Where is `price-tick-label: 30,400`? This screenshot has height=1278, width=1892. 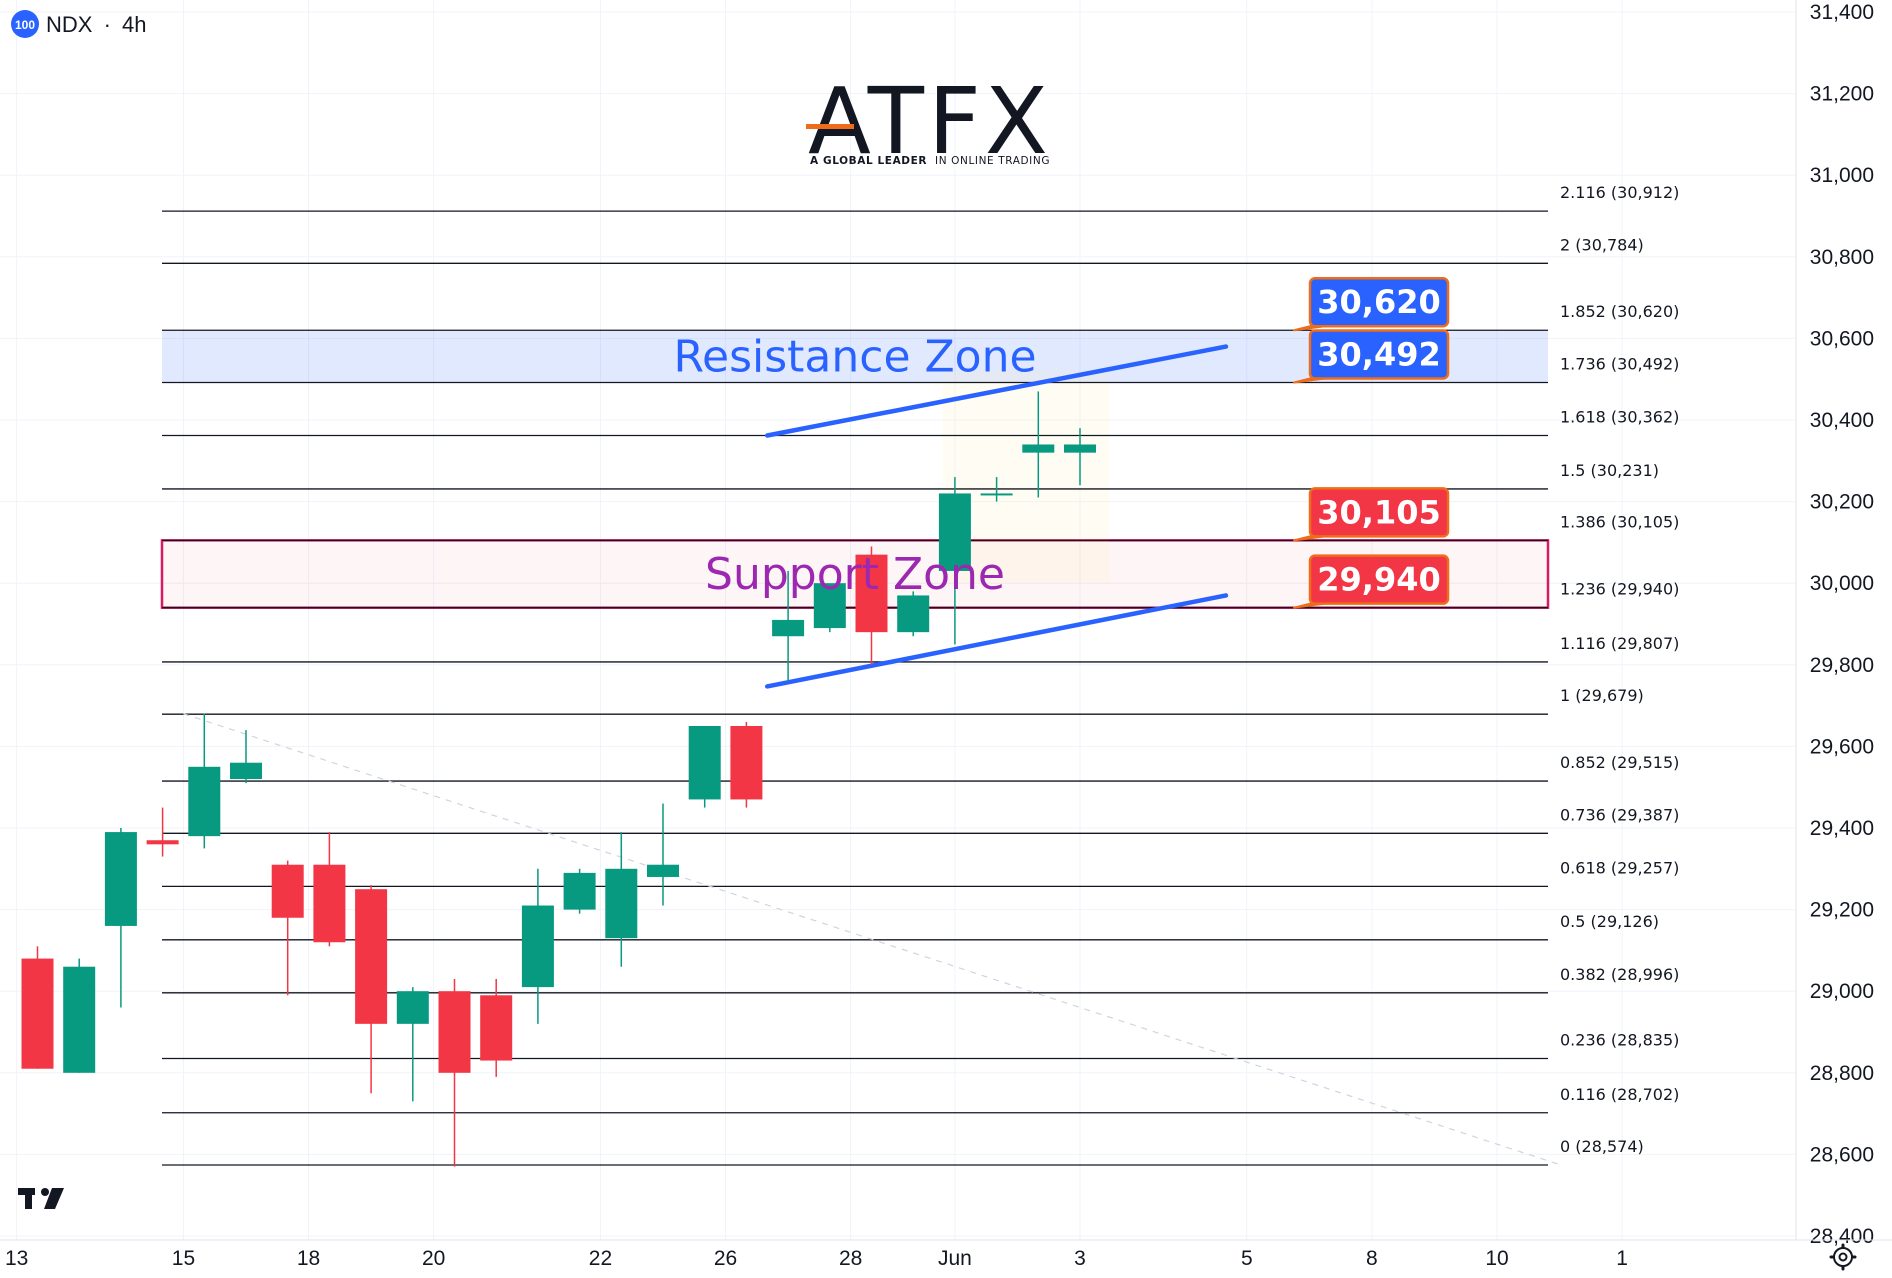
price-tick-label: 30,400 is located at coordinates (1842, 420).